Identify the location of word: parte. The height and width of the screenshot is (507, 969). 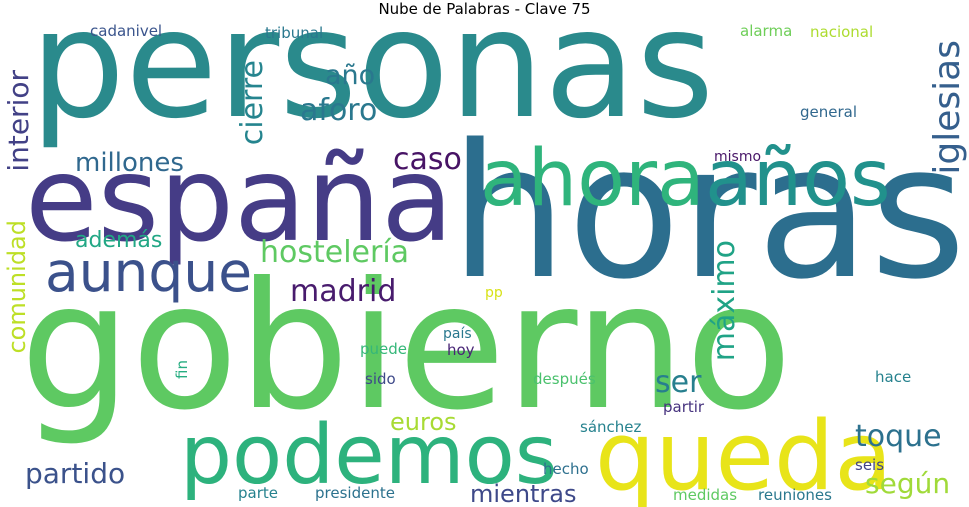
(258, 493).